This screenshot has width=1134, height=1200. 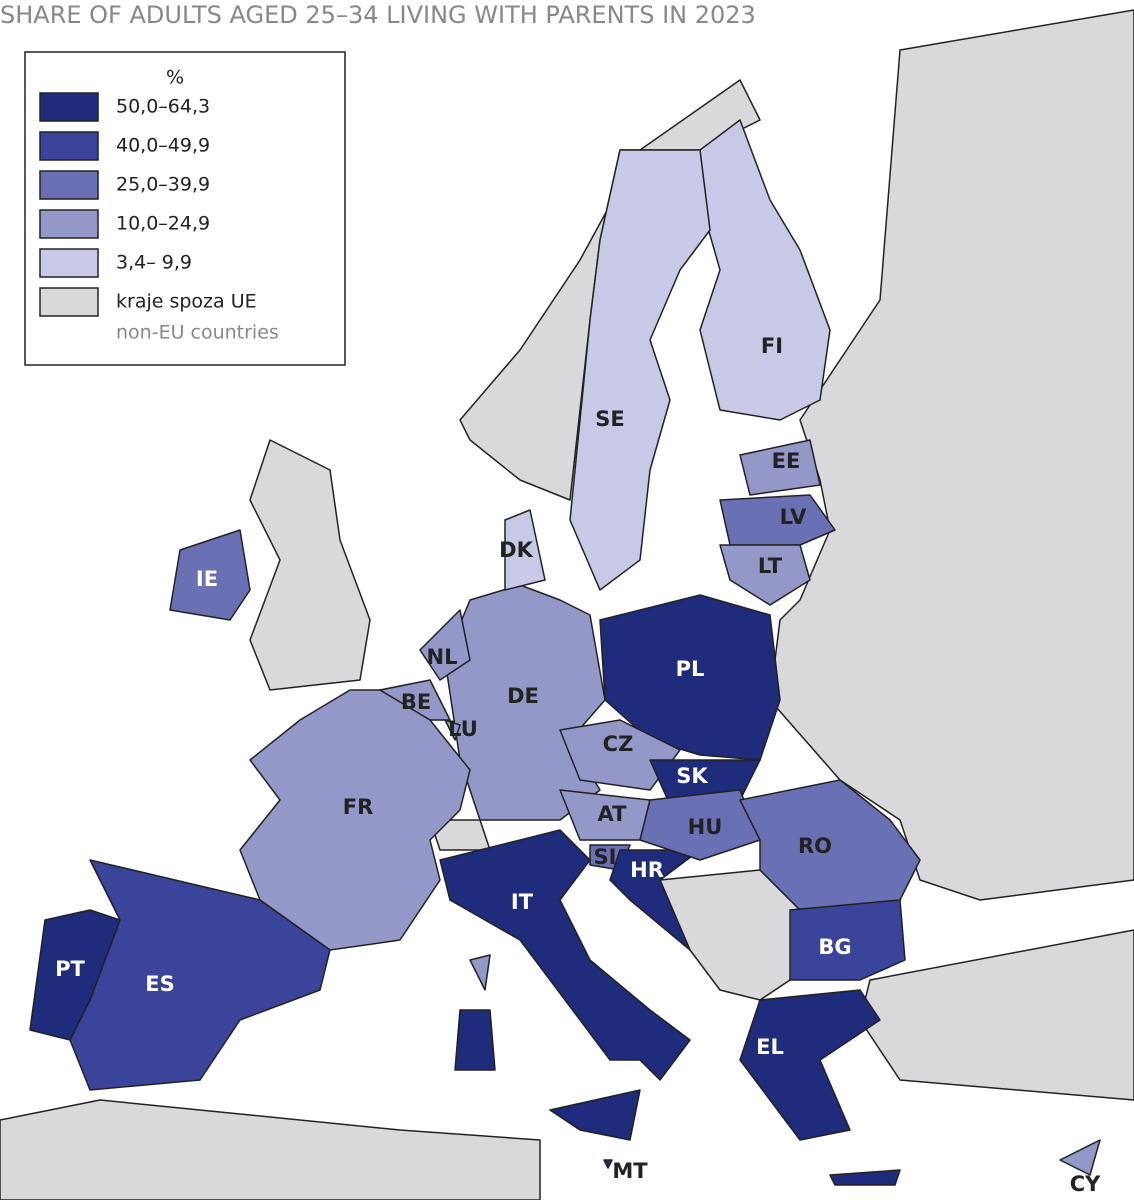 What do you see at coordinates (163, 107) in the screenshot?
I see `legend-label: 50,0–64,3` at bounding box center [163, 107].